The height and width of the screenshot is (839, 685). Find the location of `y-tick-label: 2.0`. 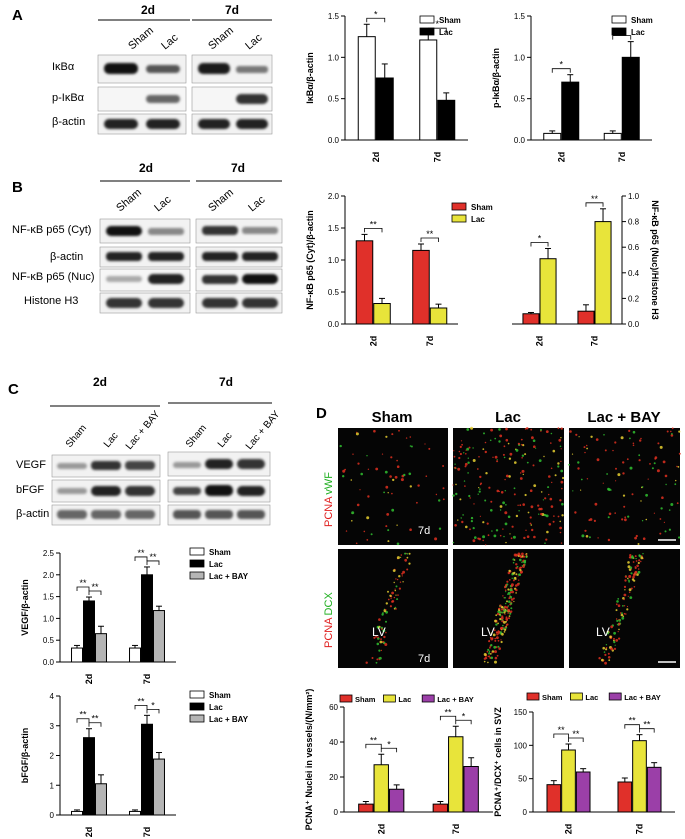

y-tick-label: 2.0 is located at coordinates (334, 196).